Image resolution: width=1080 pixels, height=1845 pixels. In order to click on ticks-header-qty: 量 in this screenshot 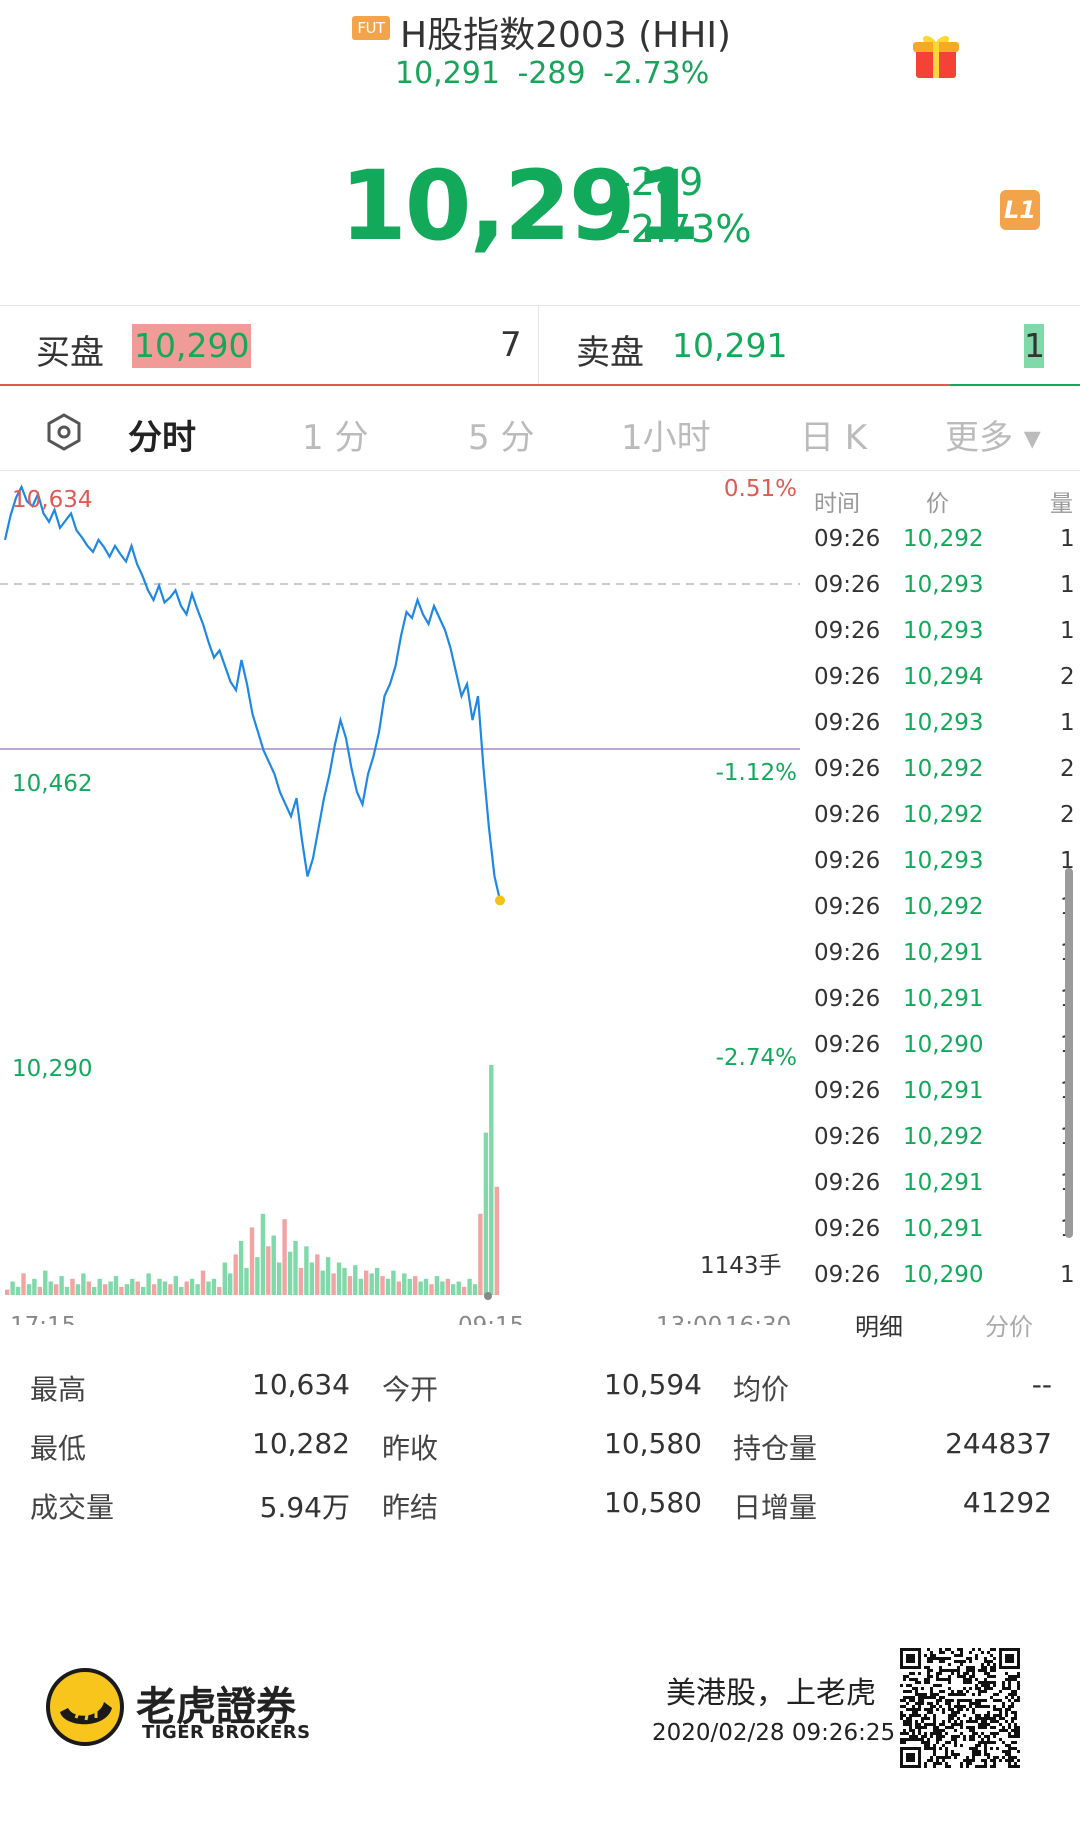, I will do `click(1061, 504)`.